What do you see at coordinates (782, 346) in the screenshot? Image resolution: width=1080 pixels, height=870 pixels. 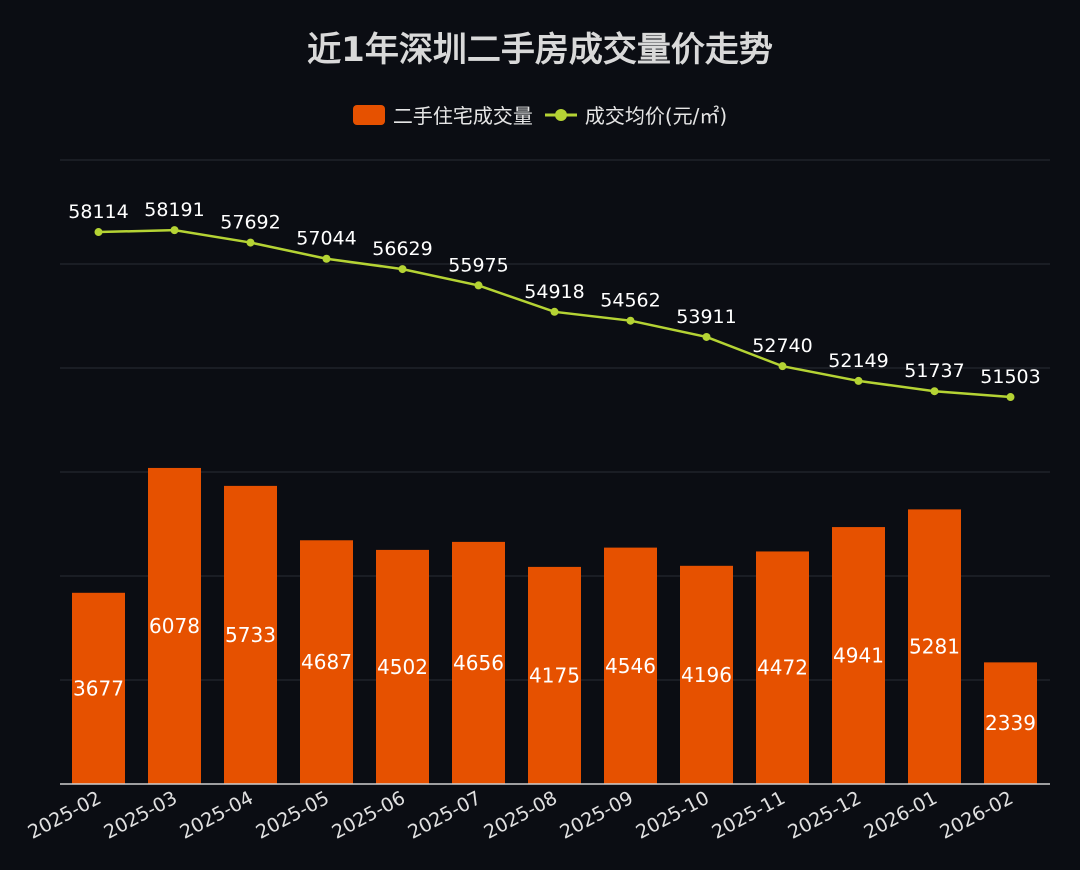 I see `price-value-label: 52740` at bounding box center [782, 346].